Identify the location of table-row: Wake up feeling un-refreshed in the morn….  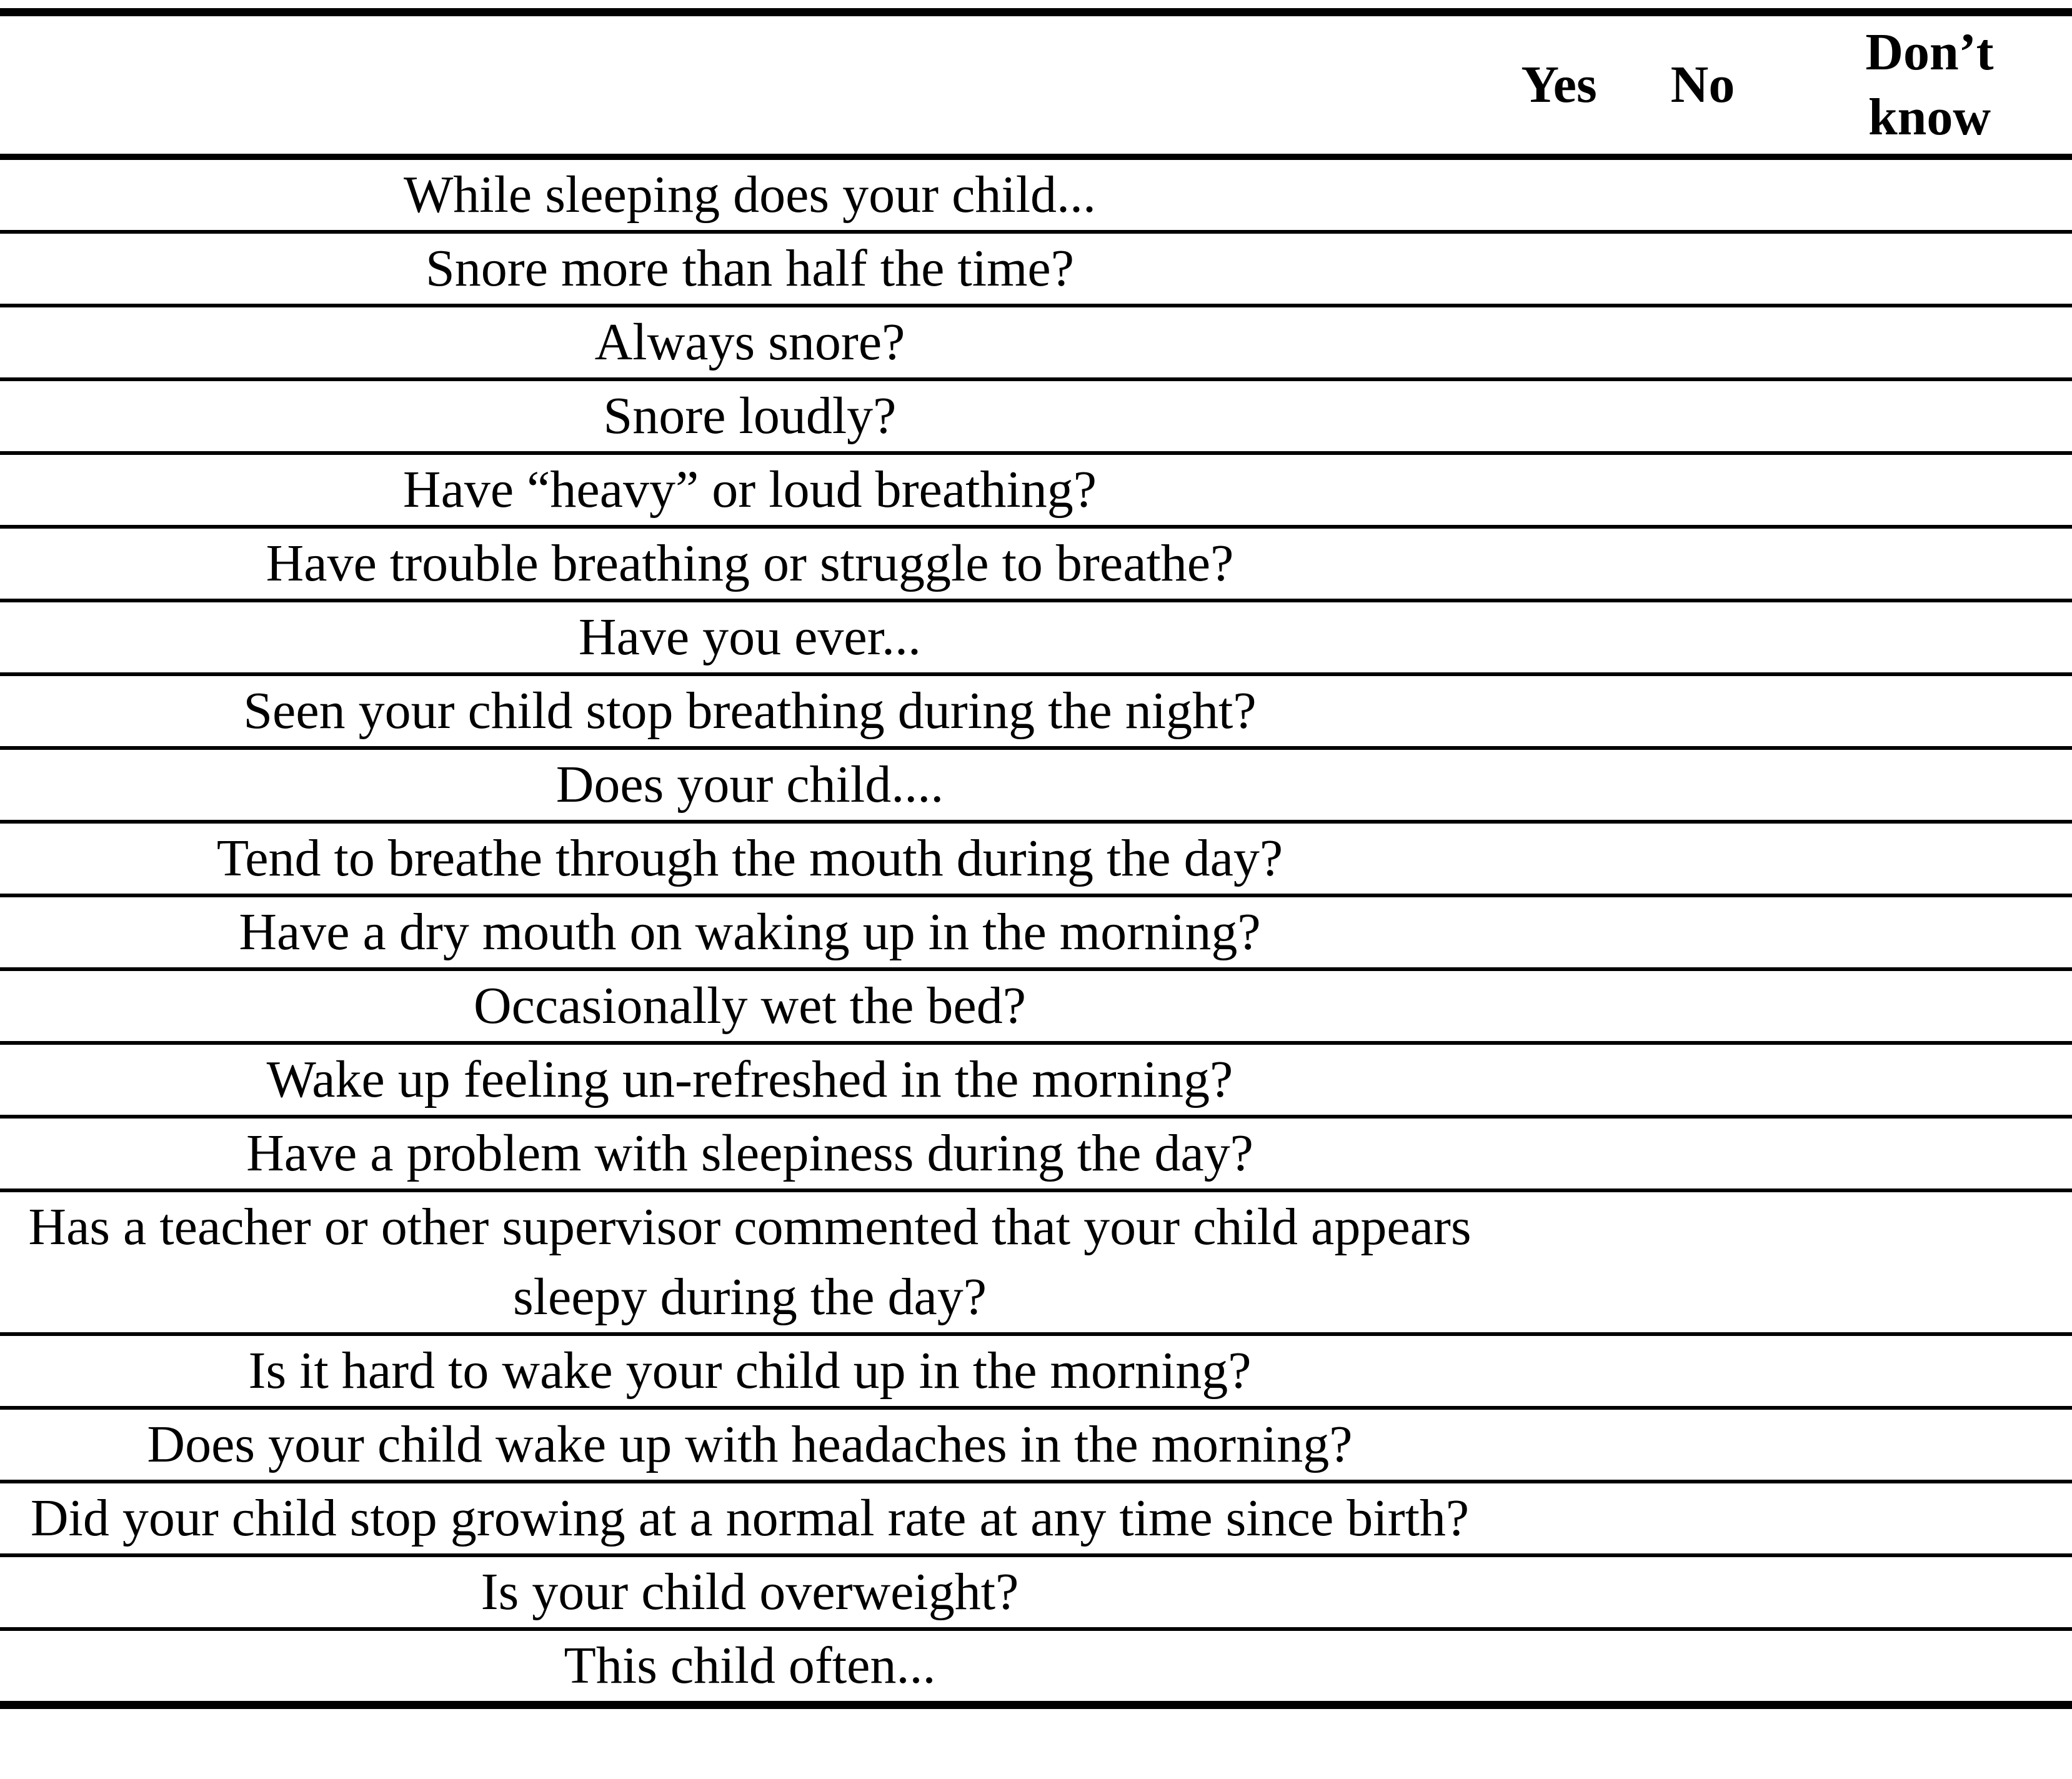
(1036, 1080).